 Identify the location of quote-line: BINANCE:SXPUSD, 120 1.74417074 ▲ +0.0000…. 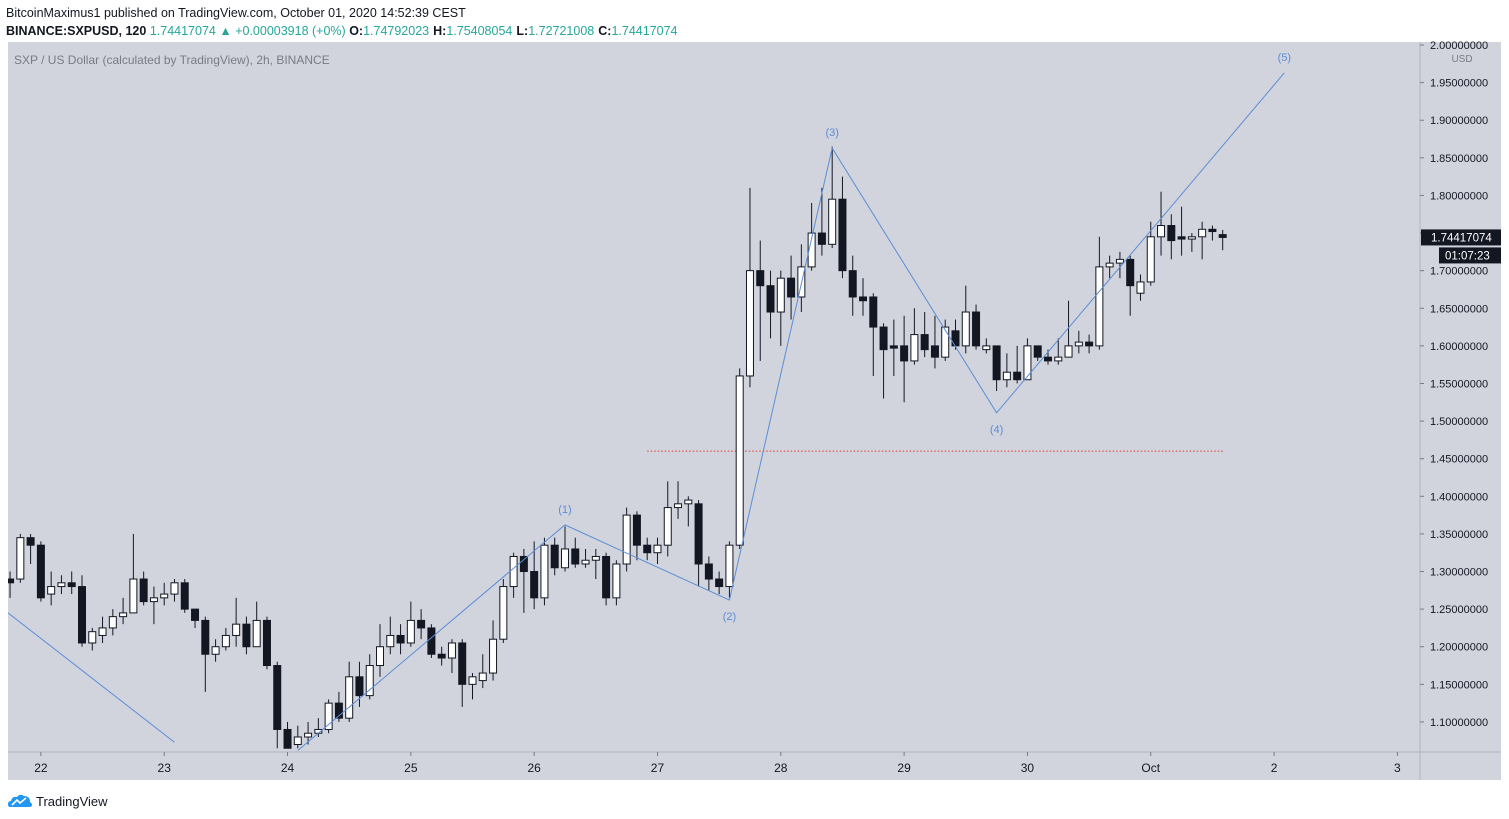
(343, 31).